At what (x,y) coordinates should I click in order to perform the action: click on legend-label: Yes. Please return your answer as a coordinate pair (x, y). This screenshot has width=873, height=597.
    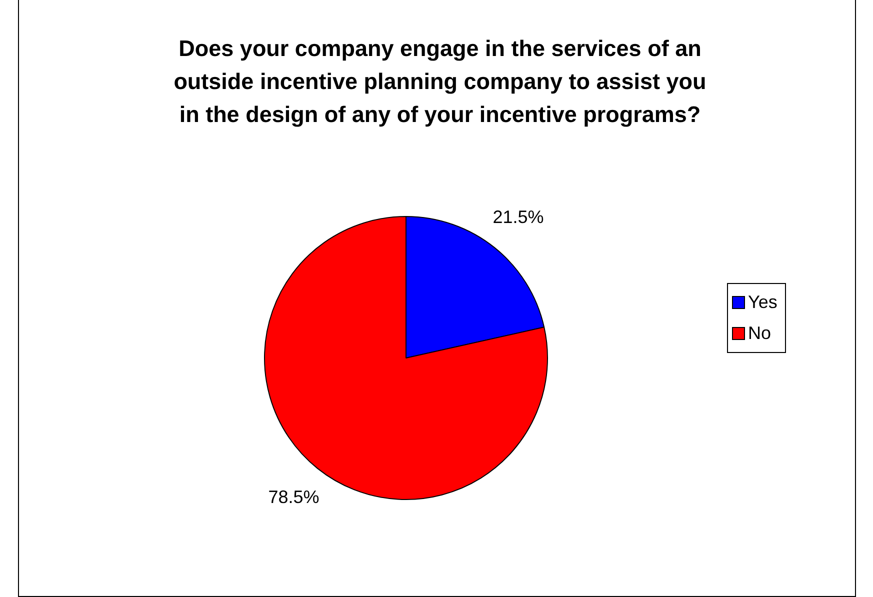
    Looking at the image, I should click on (763, 302).